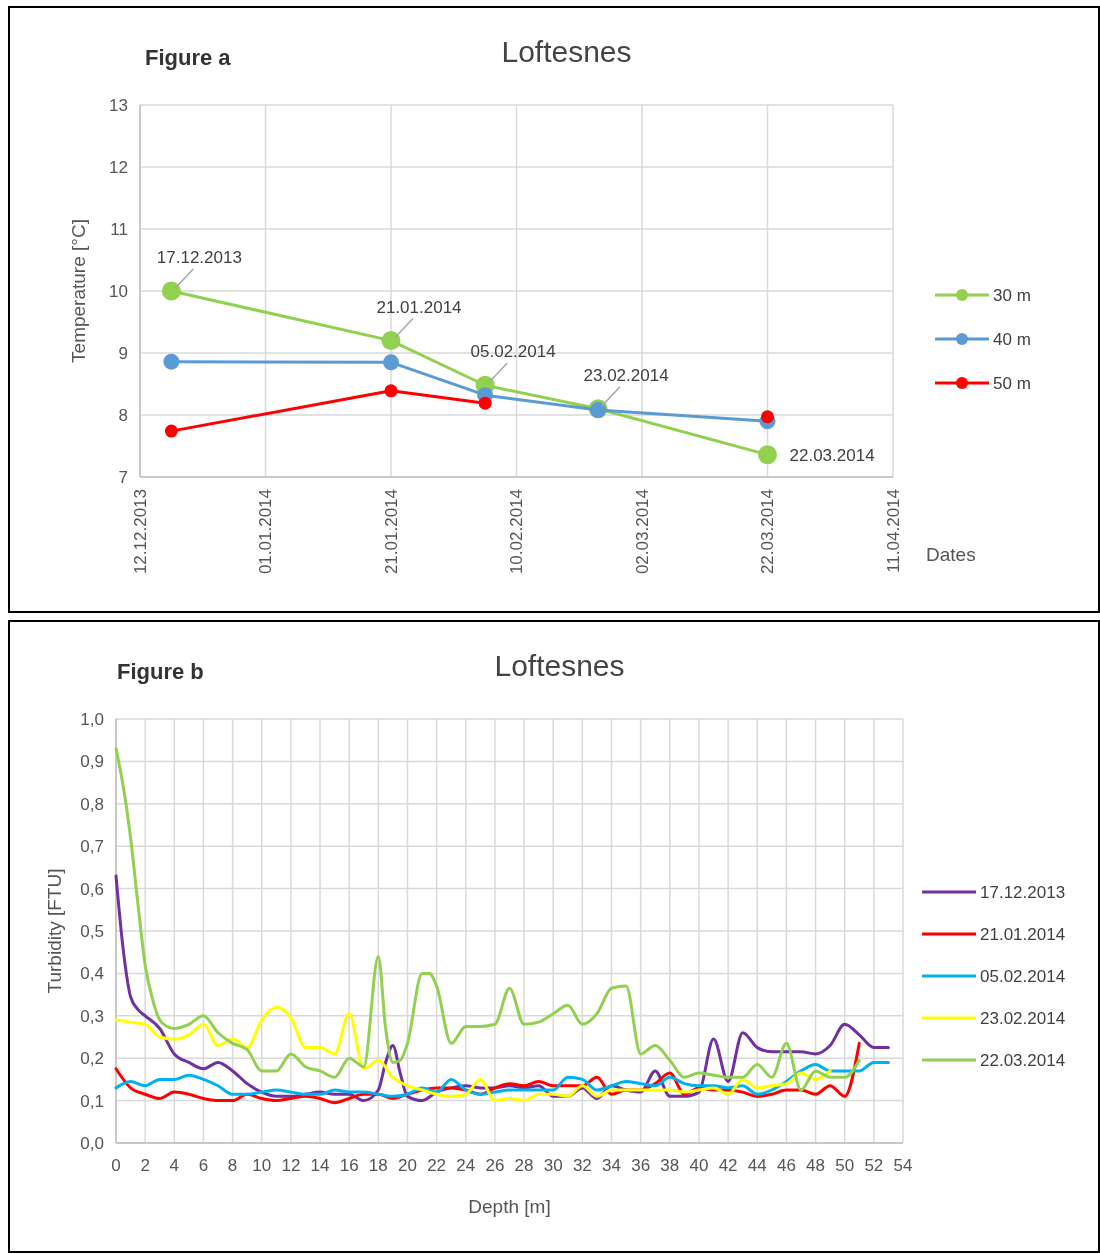 The height and width of the screenshot is (1254, 1100). Describe the element at coordinates (92, 804) in the screenshot. I see `y-tick-label: 0,8` at that location.